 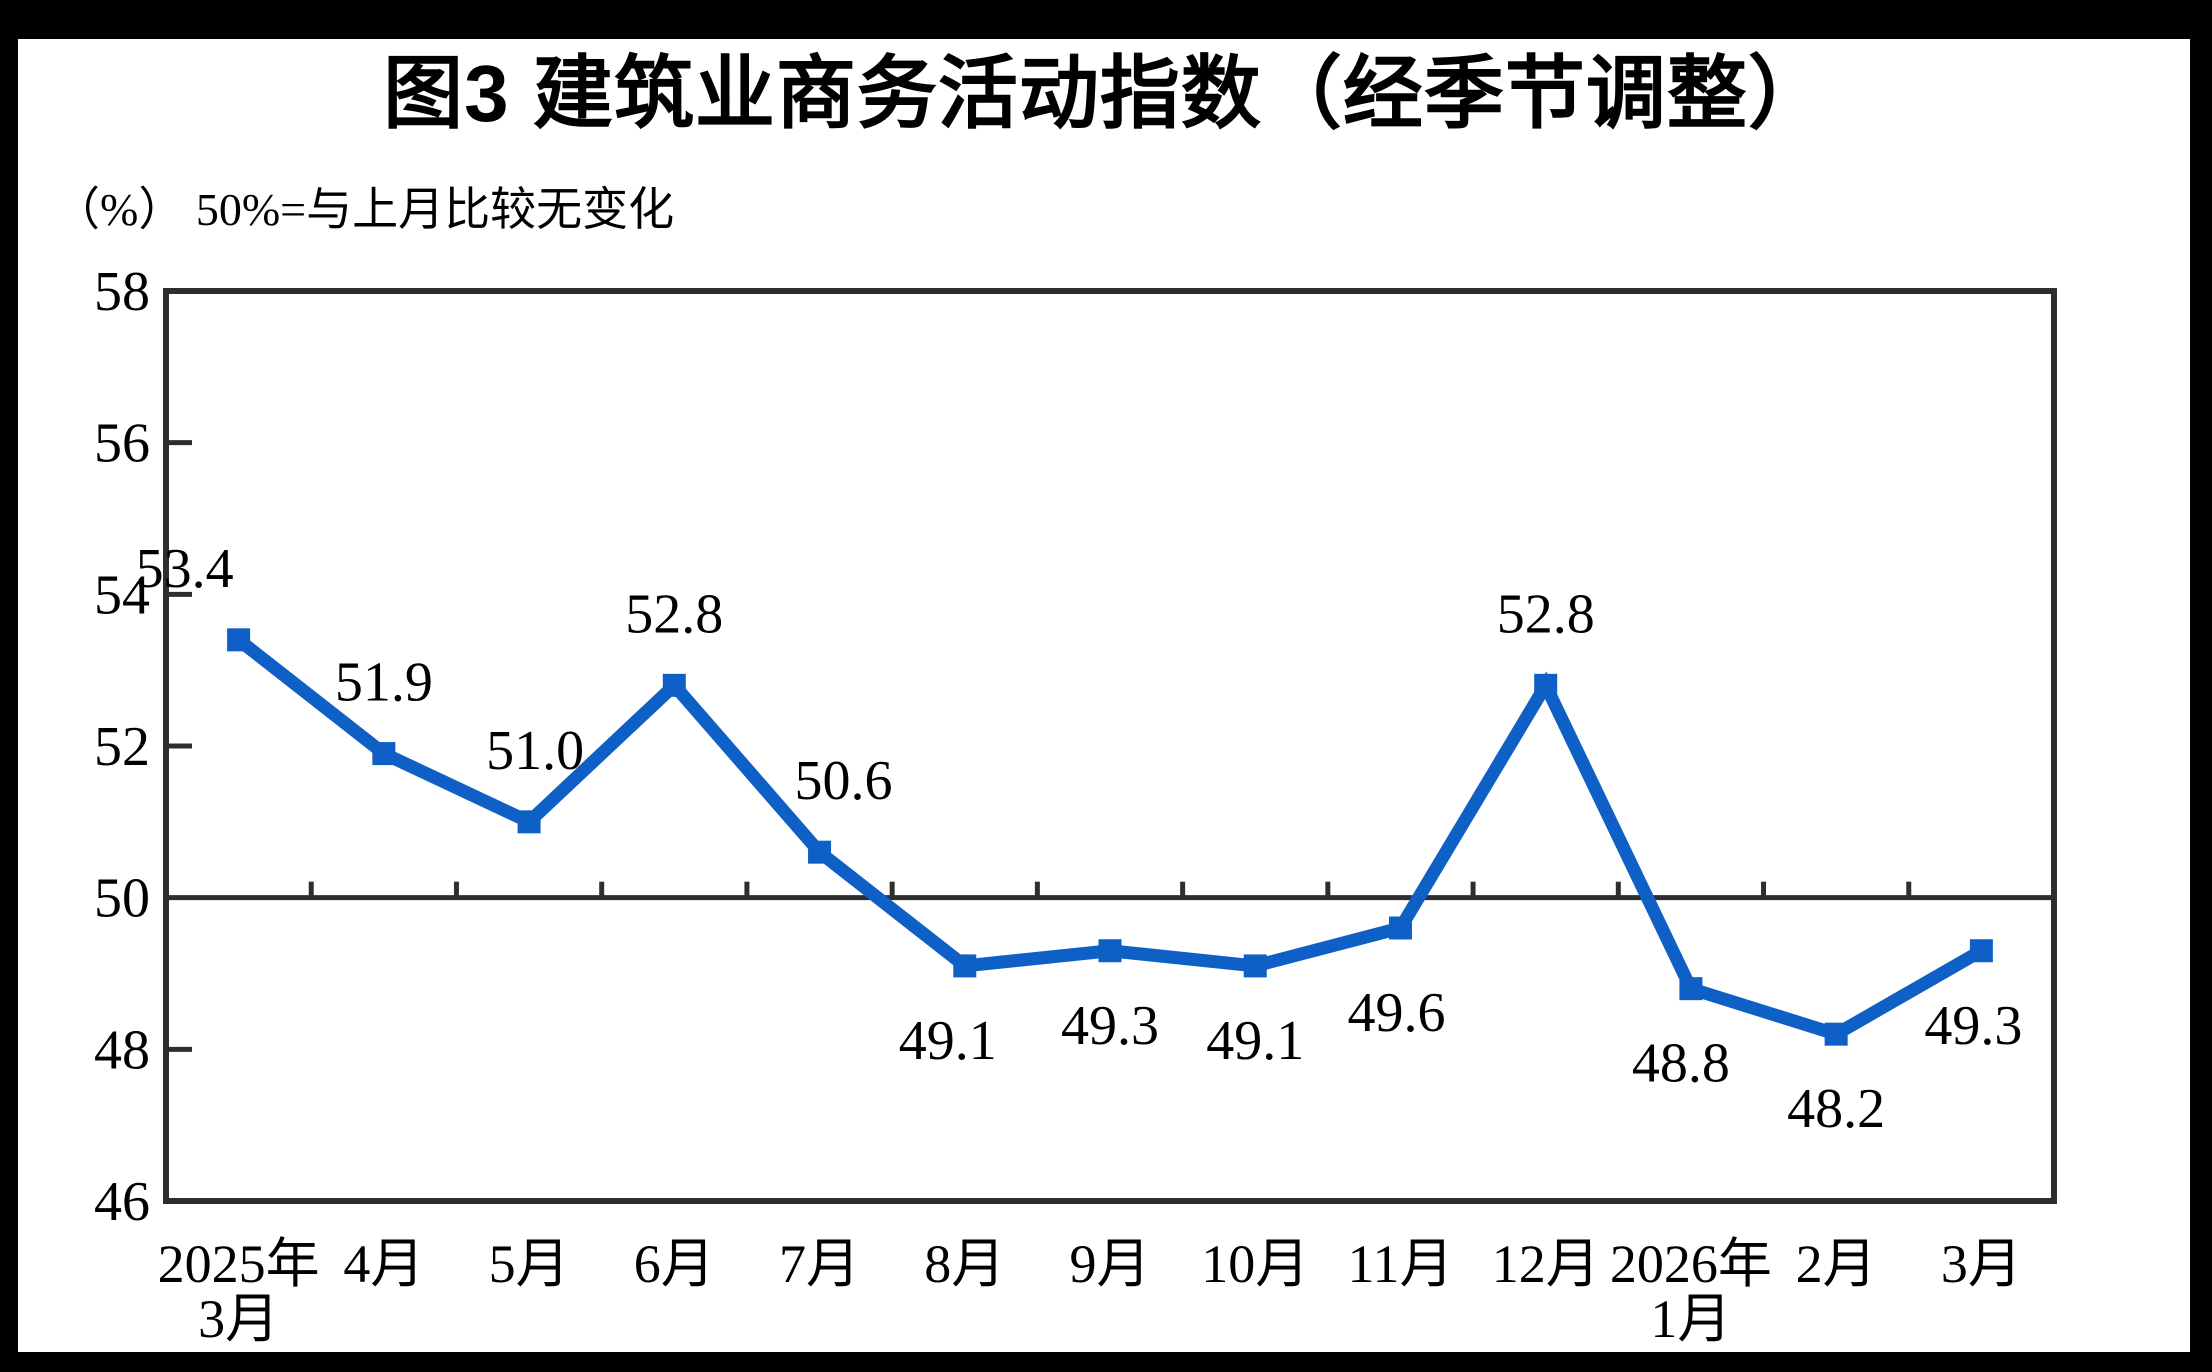 I want to click on x-category-label: 6月, so click(x=674, y=1264).